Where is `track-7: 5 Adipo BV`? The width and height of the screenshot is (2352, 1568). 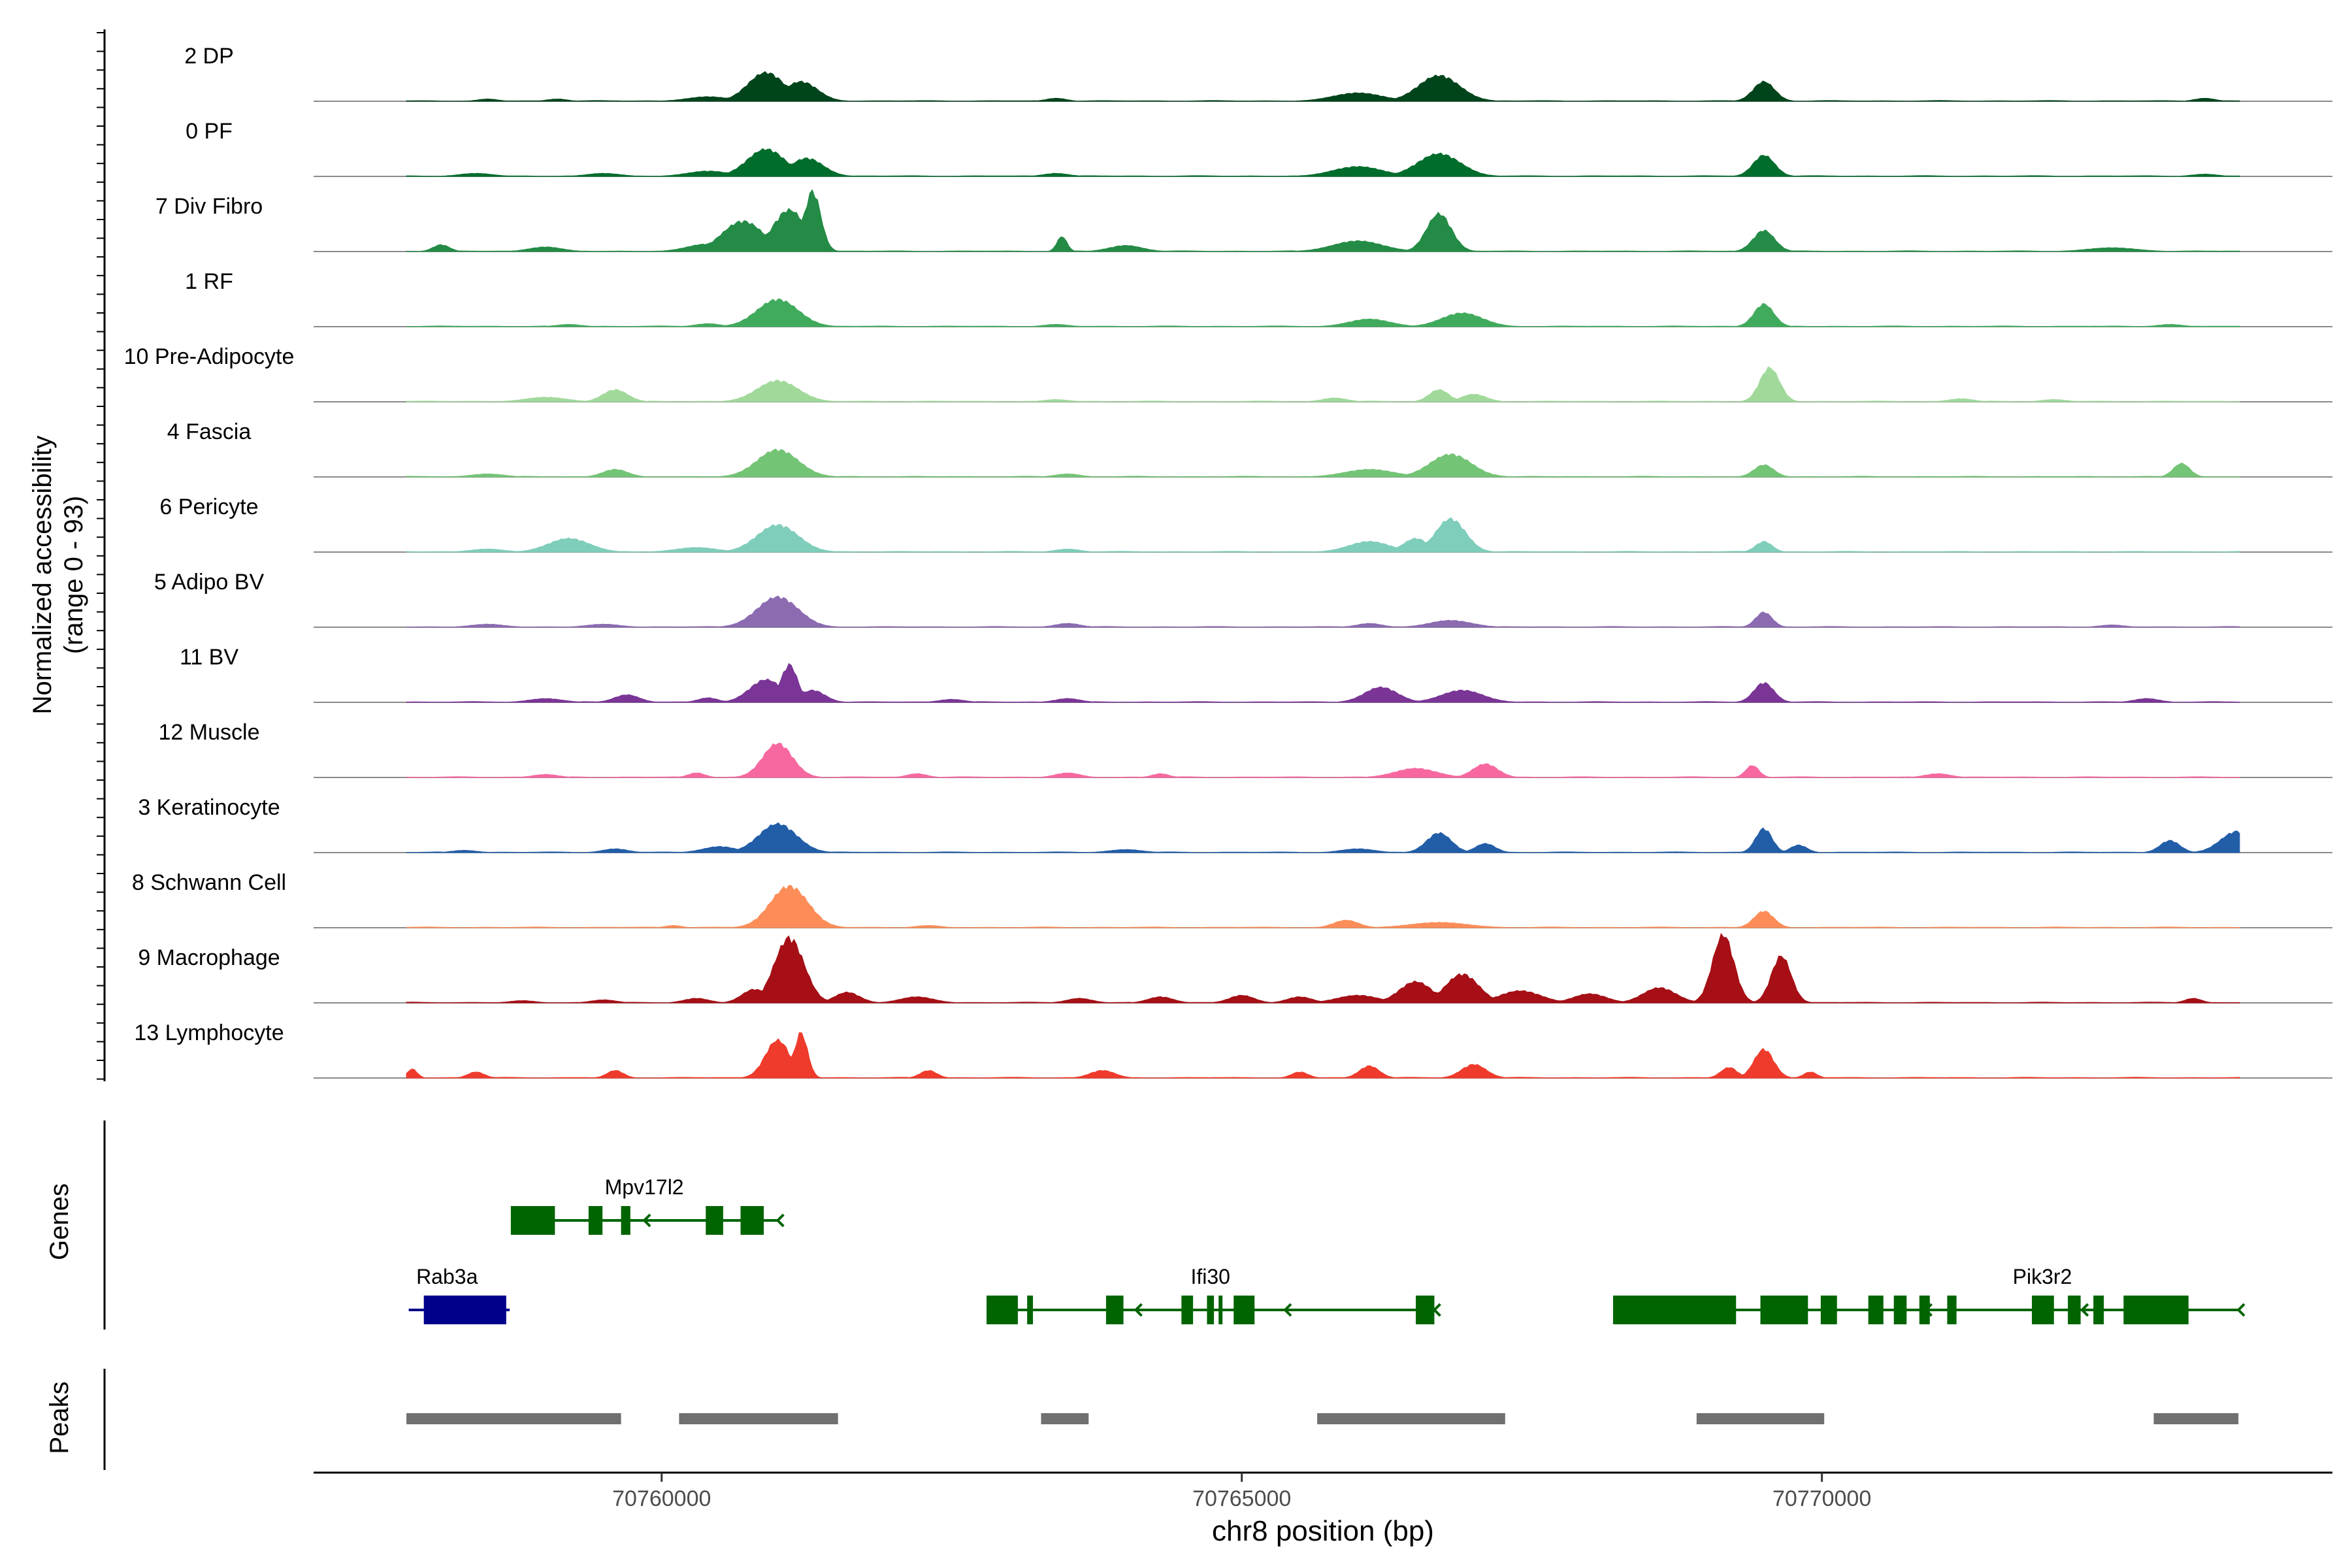 track-7: 5 Adipo BV is located at coordinates (1243, 599).